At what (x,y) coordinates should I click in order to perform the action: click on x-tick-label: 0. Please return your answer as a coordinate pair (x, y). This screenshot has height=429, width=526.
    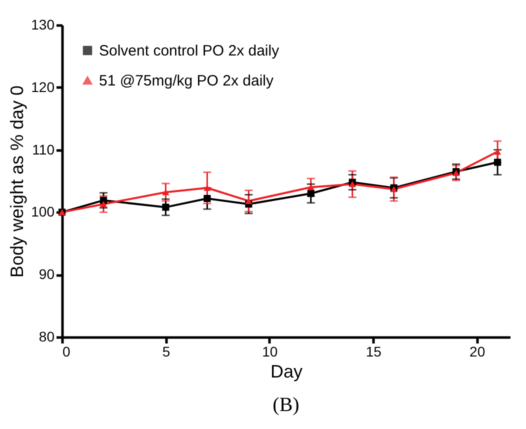
    Looking at the image, I should click on (66, 352).